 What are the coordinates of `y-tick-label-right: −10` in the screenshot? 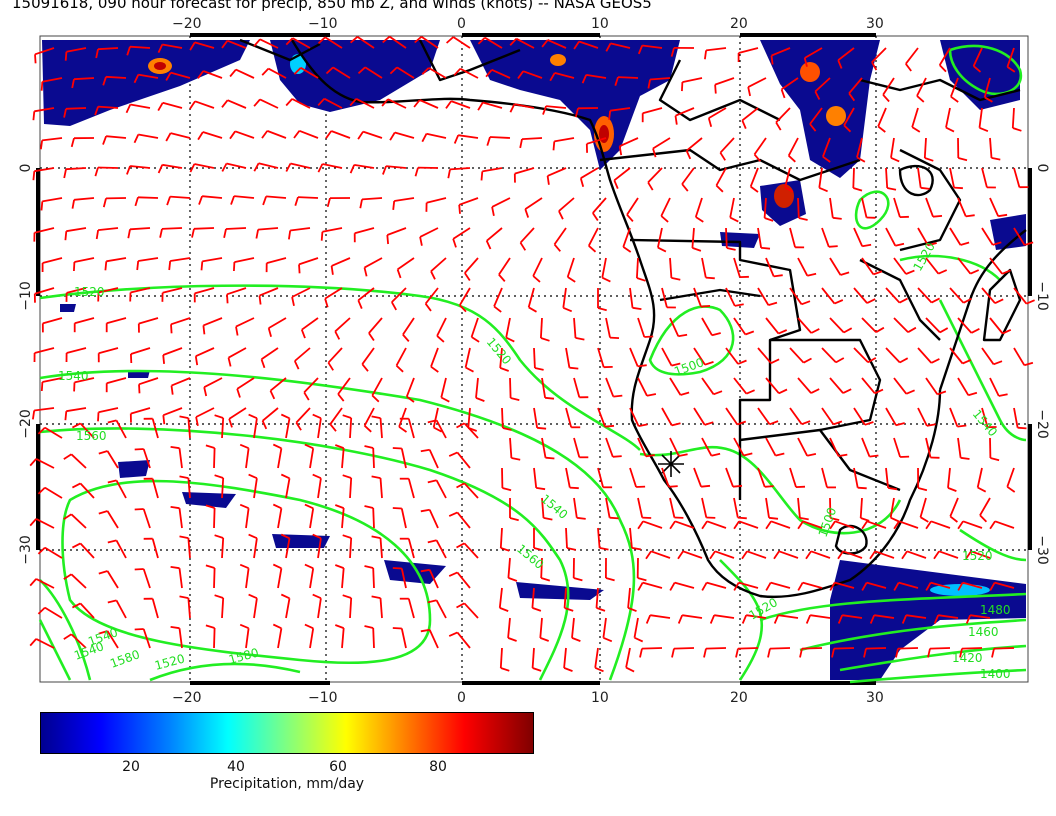 It's located at (1042, 296).